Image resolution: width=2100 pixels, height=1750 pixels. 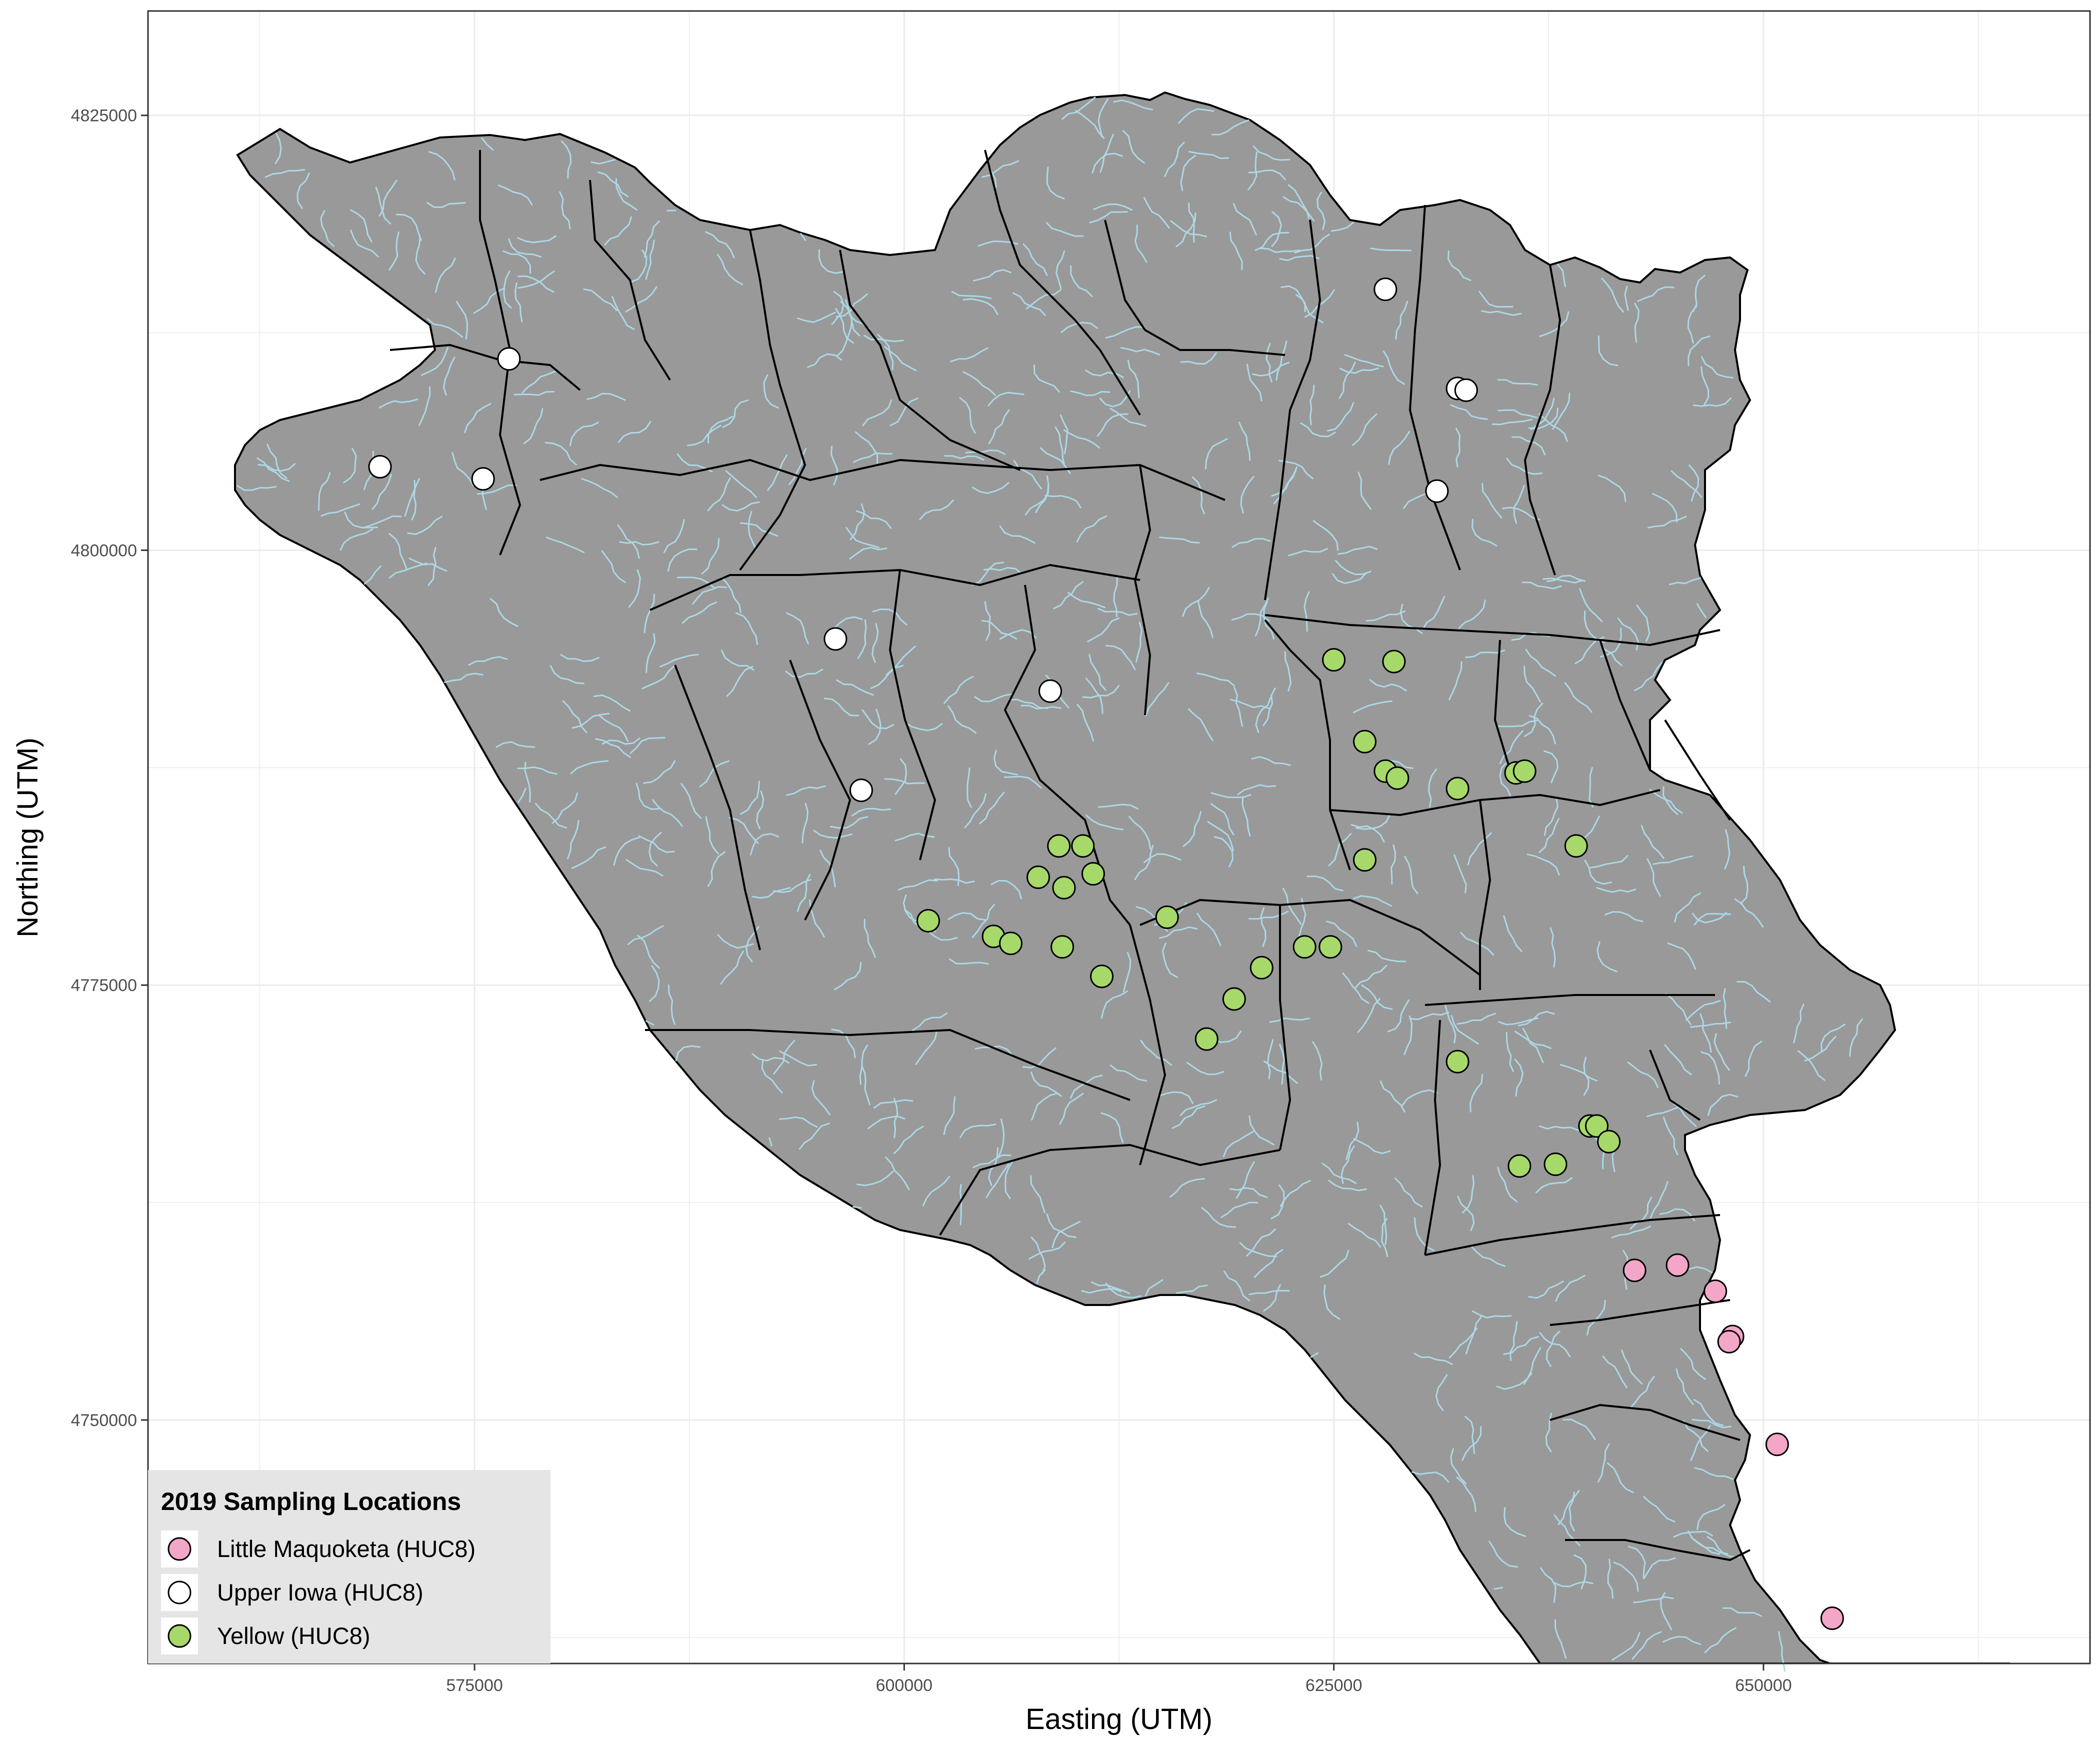 I want to click on y-tick-label: 4825000, so click(x=104, y=116).